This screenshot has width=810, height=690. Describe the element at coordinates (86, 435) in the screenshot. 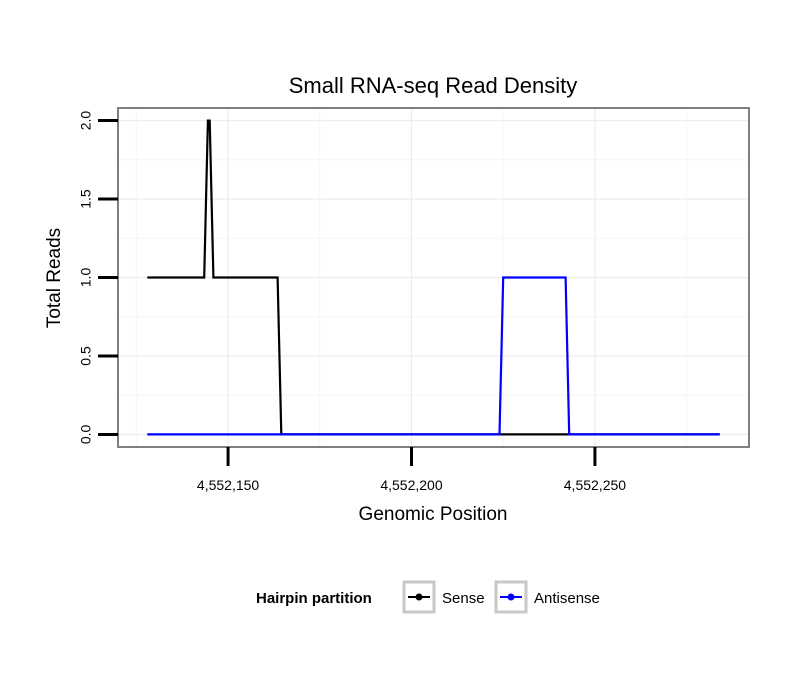

I see `y-tick-label: 0.0` at that location.